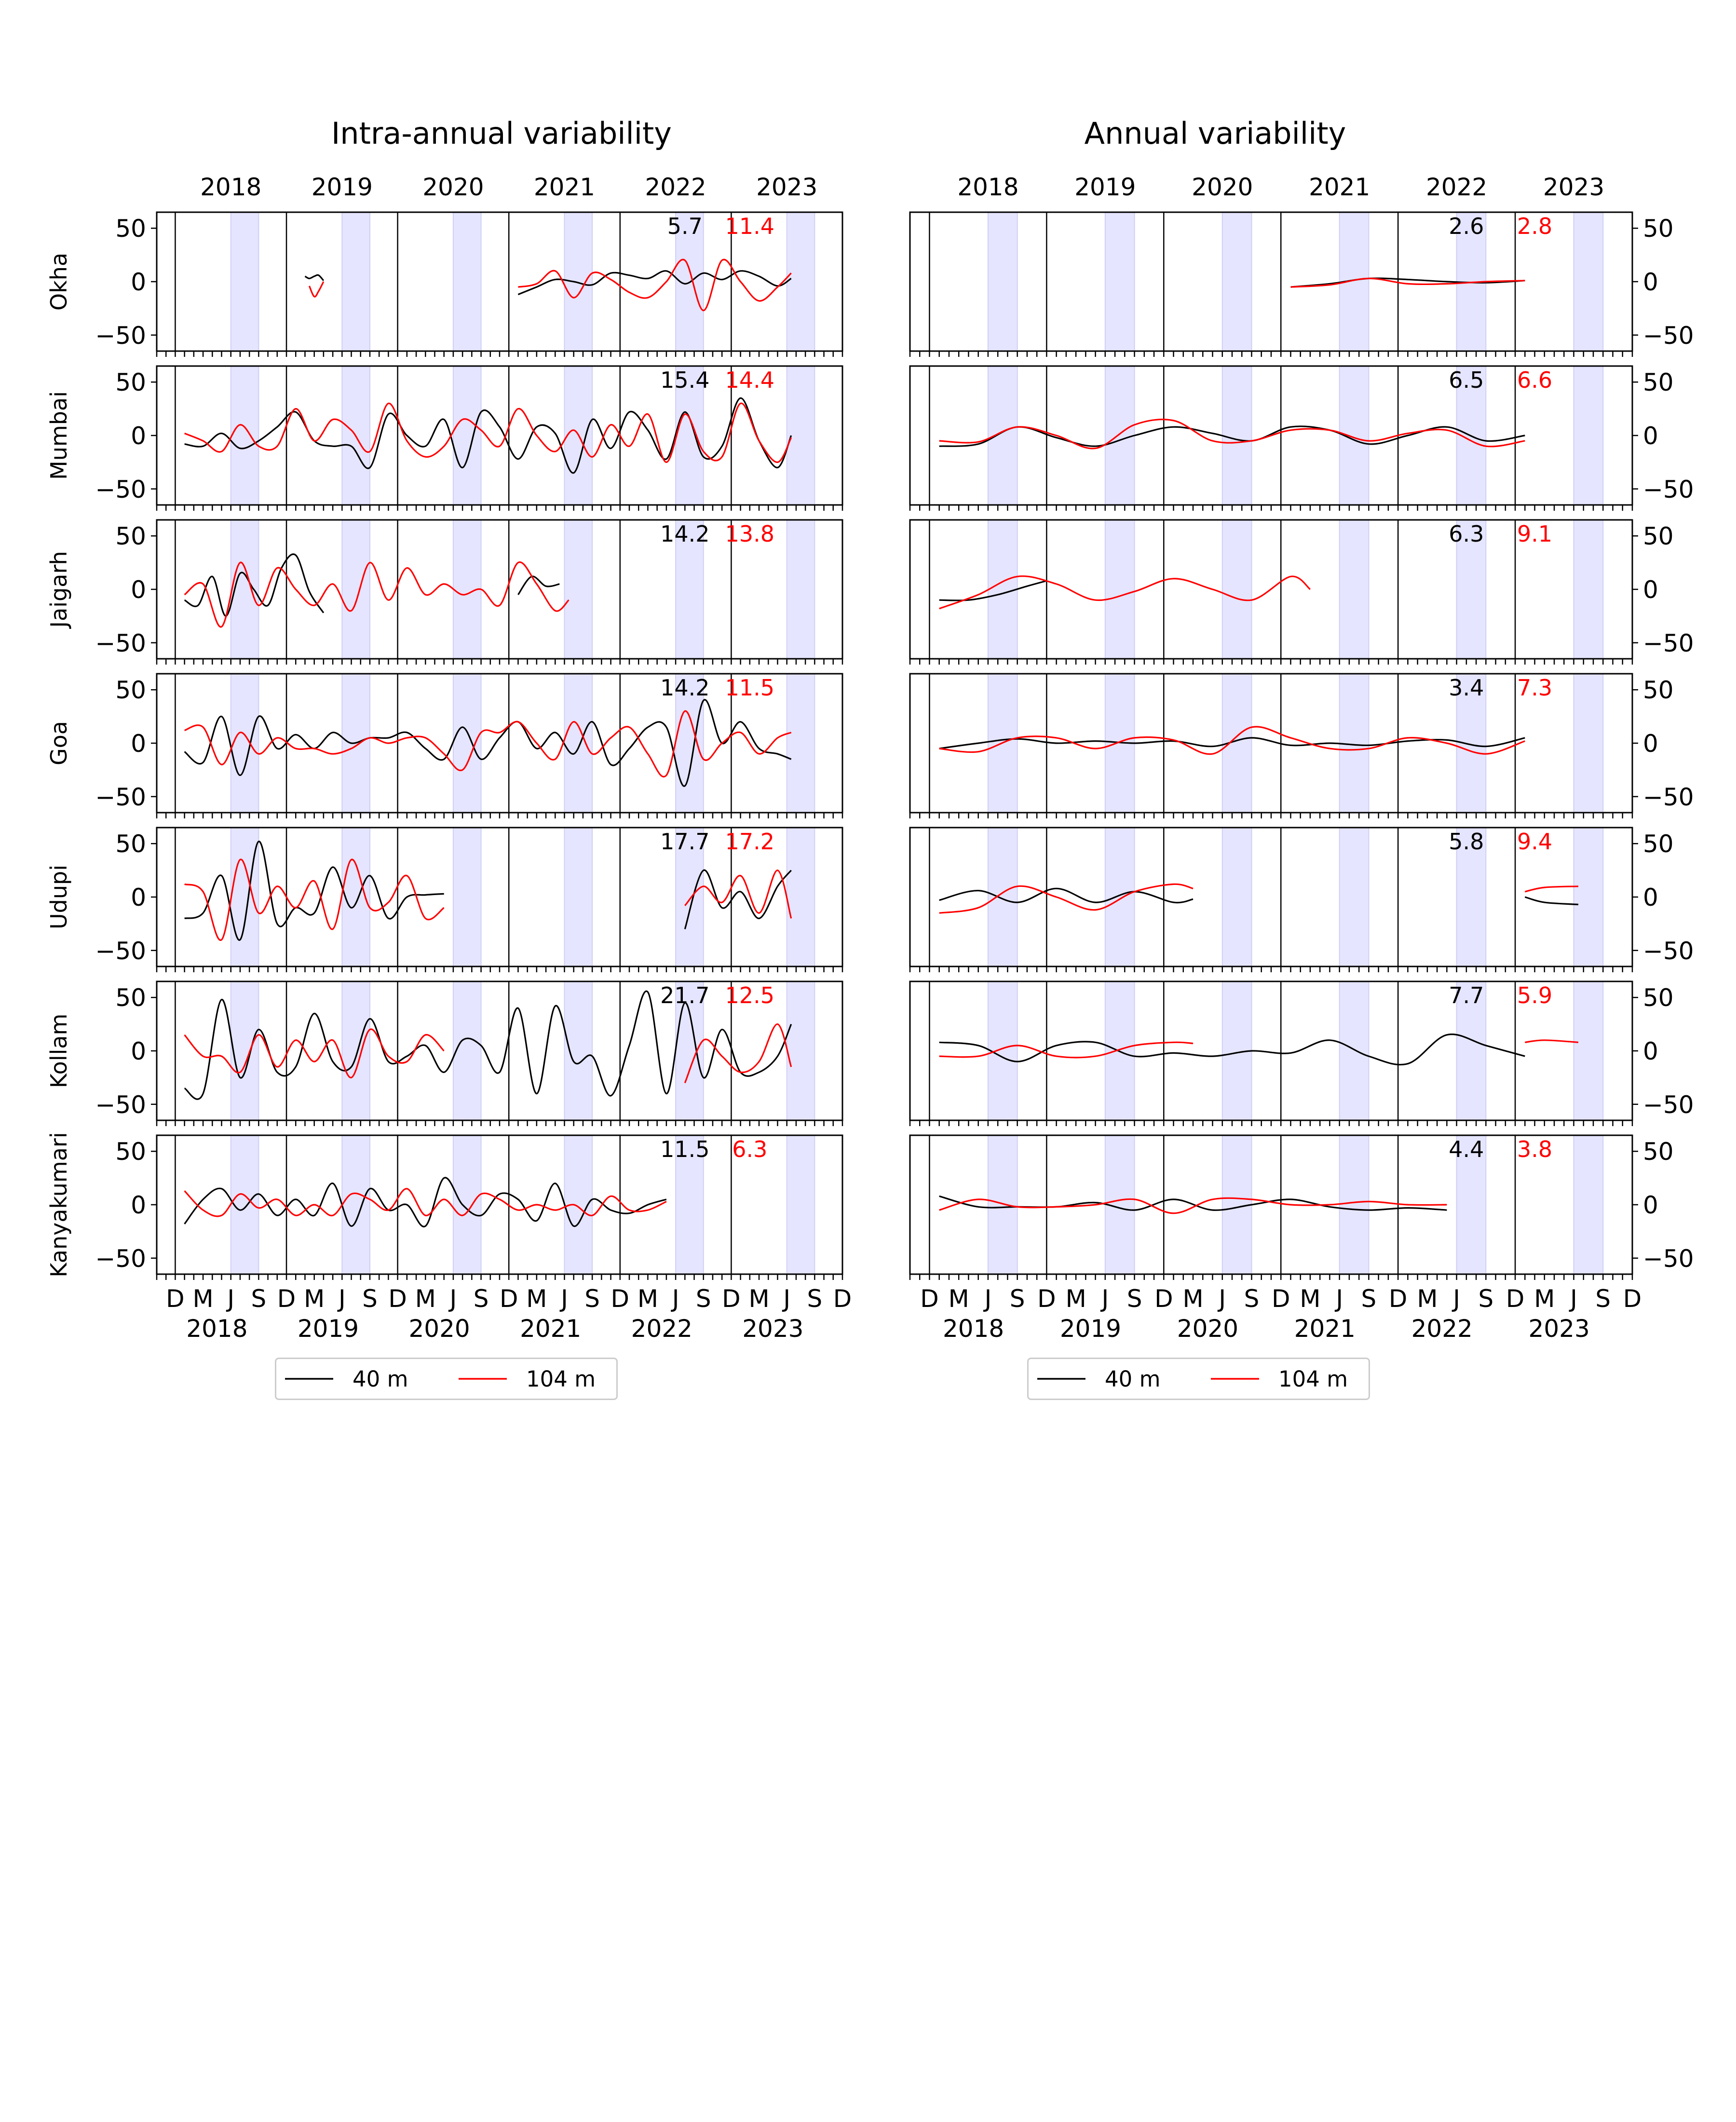 This screenshot has width=1736, height=2122. I want to click on std-40m: 7.7, so click(1467, 995).